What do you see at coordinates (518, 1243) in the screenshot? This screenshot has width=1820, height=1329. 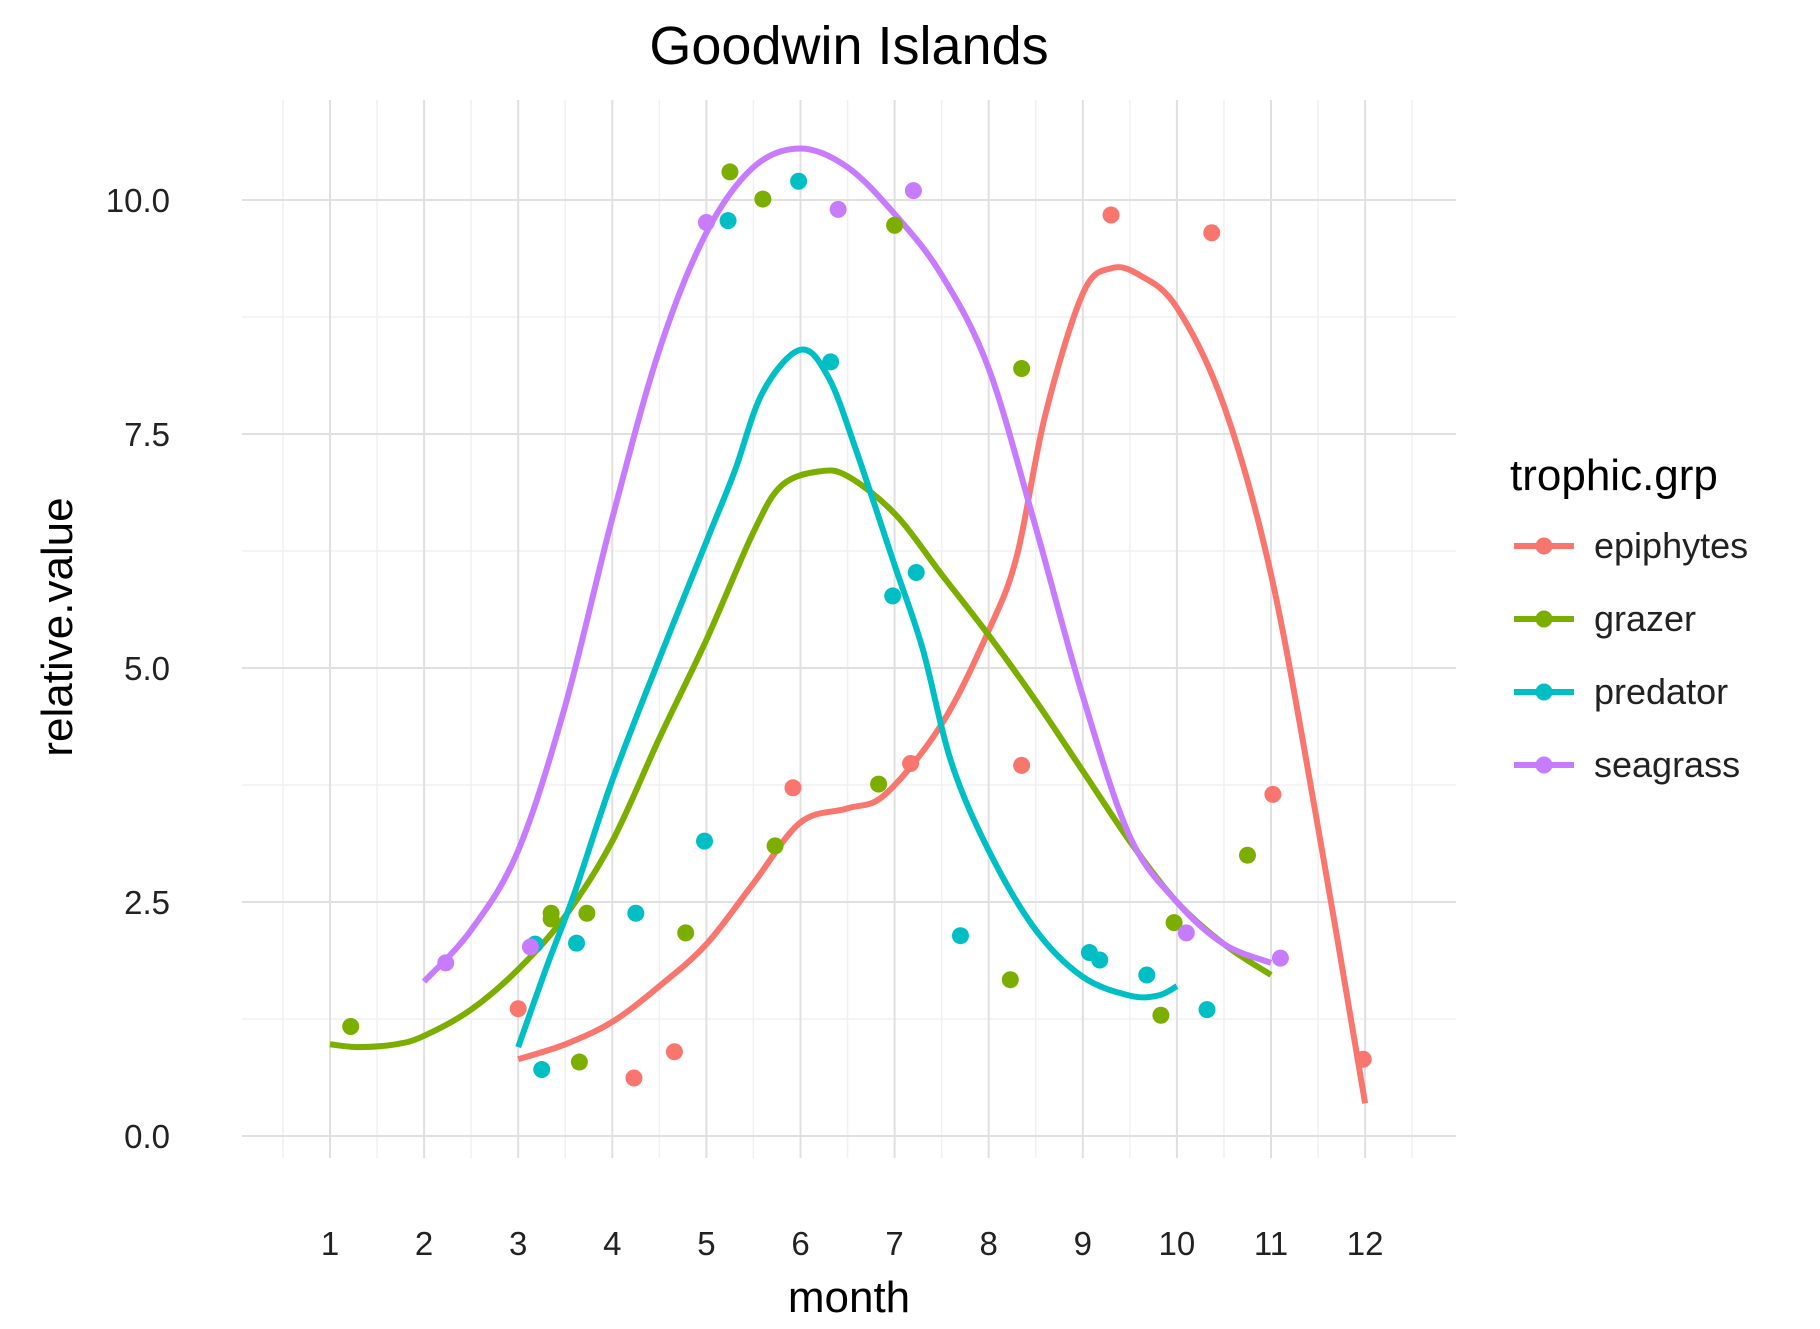 I see `x-tick-label: 3` at bounding box center [518, 1243].